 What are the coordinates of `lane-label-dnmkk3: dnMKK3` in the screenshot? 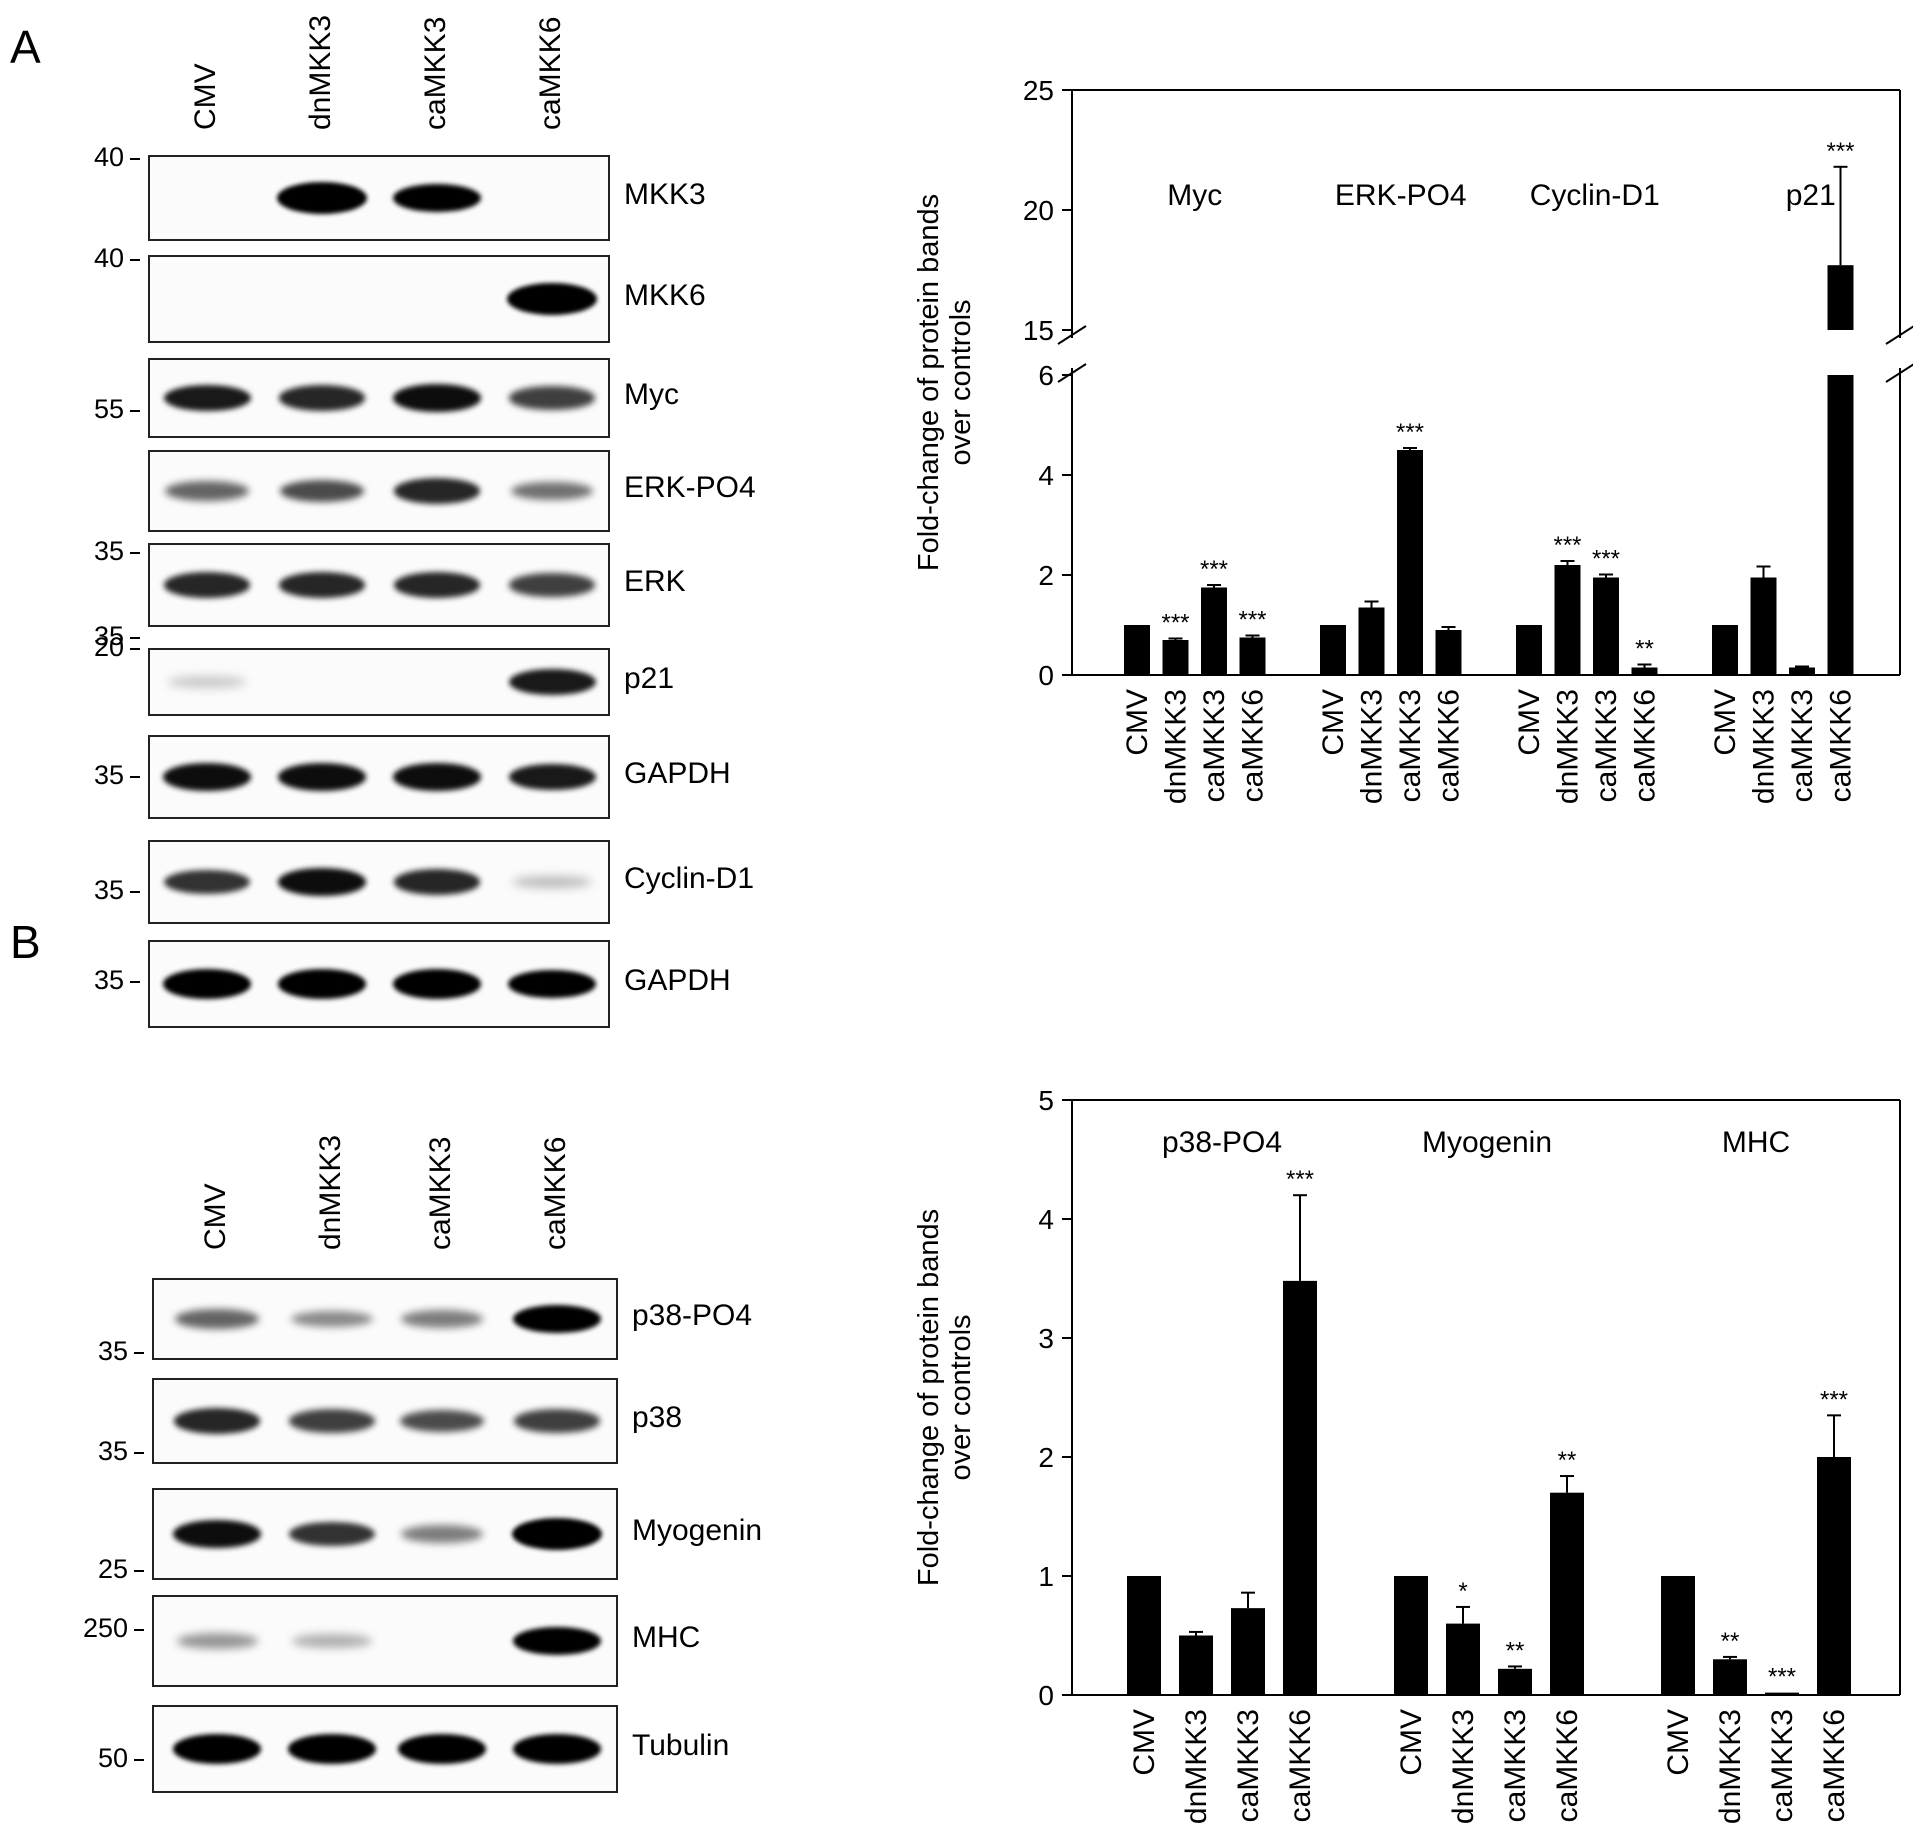 It's located at (320, 72).